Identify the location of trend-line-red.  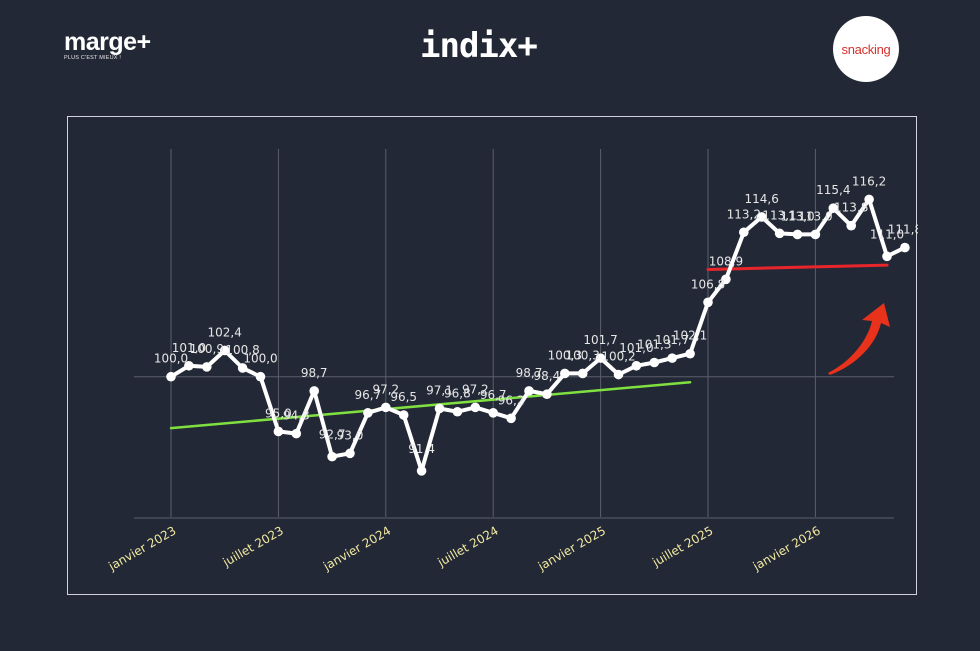
(797, 267).